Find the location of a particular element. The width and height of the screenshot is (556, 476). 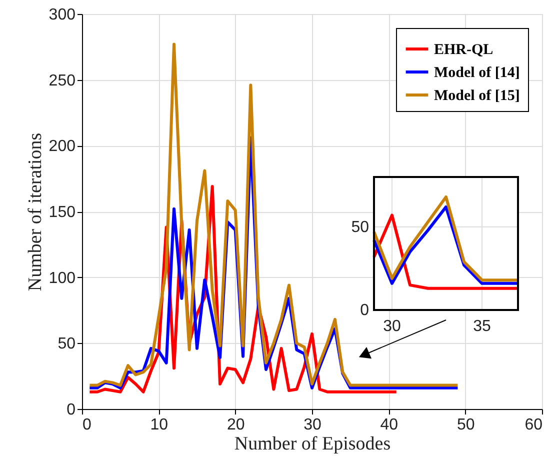

legend-label: EHR-QL is located at coordinates (464, 50).